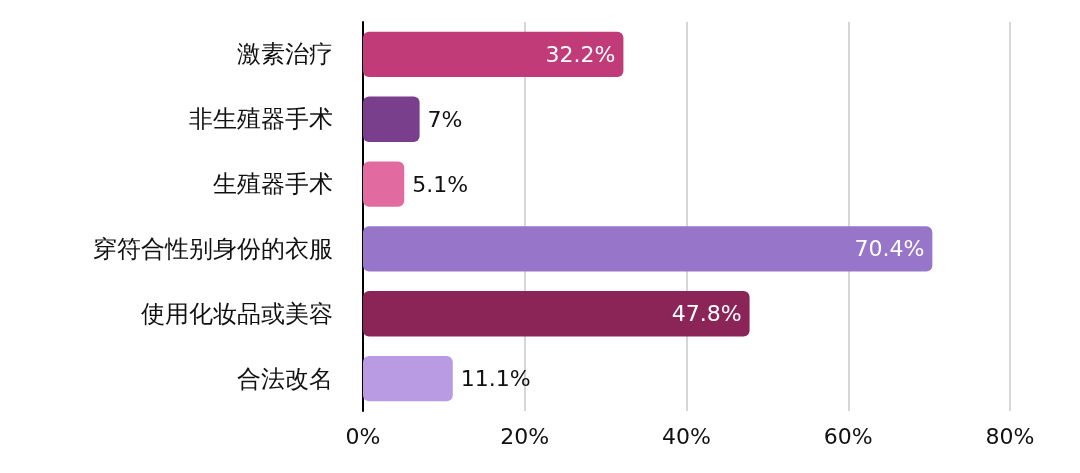 This screenshot has width=1080, height=473. What do you see at coordinates (525, 436) in the screenshot?
I see `x-tick-label: 20%` at bounding box center [525, 436].